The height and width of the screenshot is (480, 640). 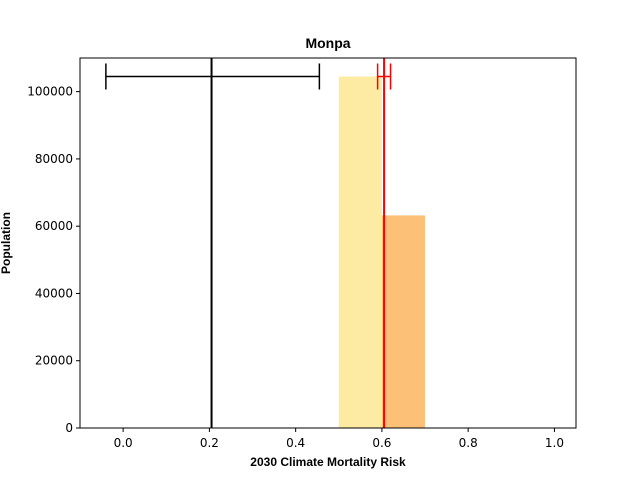 I want to click on x-tick-label-2: 0.4, so click(x=295, y=443).